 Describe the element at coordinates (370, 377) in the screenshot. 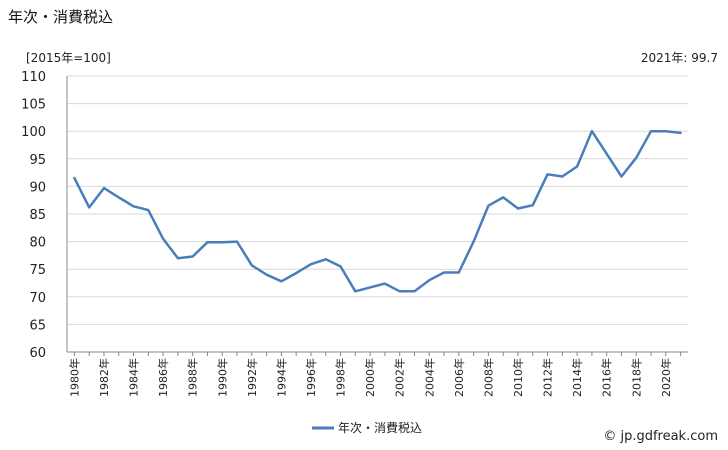

I see `x-tick-label: 2000年` at that location.